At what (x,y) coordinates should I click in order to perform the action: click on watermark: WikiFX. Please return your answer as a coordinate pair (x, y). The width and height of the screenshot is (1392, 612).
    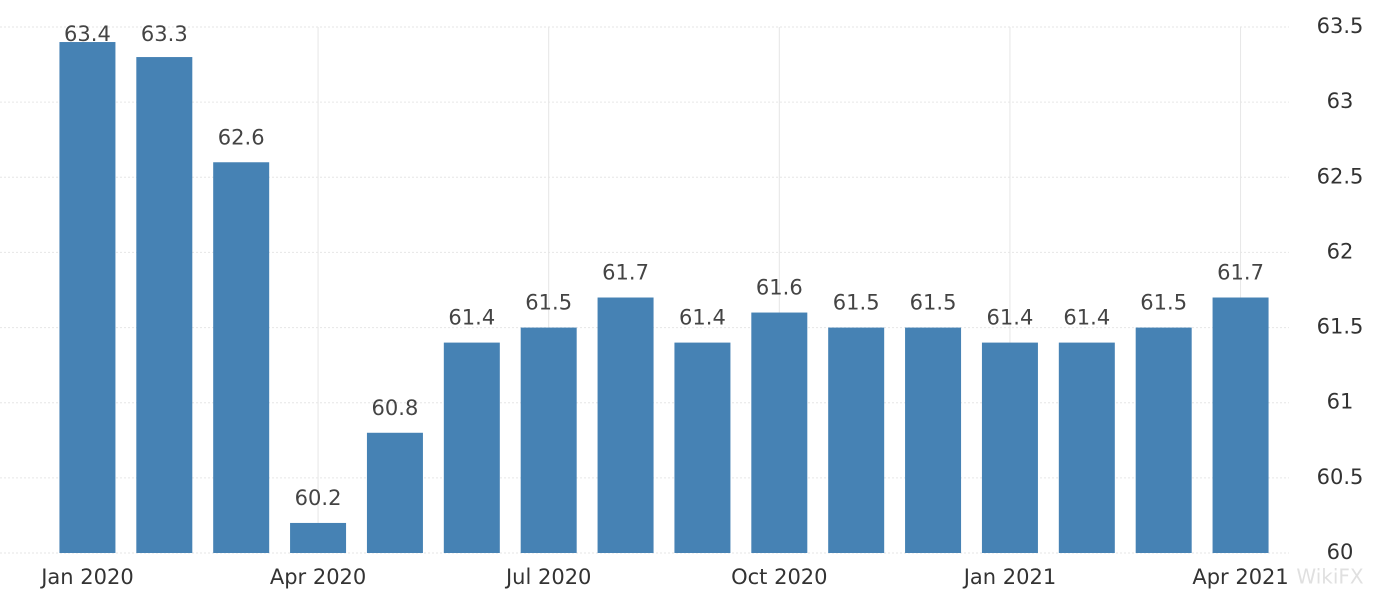
    Looking at the image, I should click on (1330, 577).